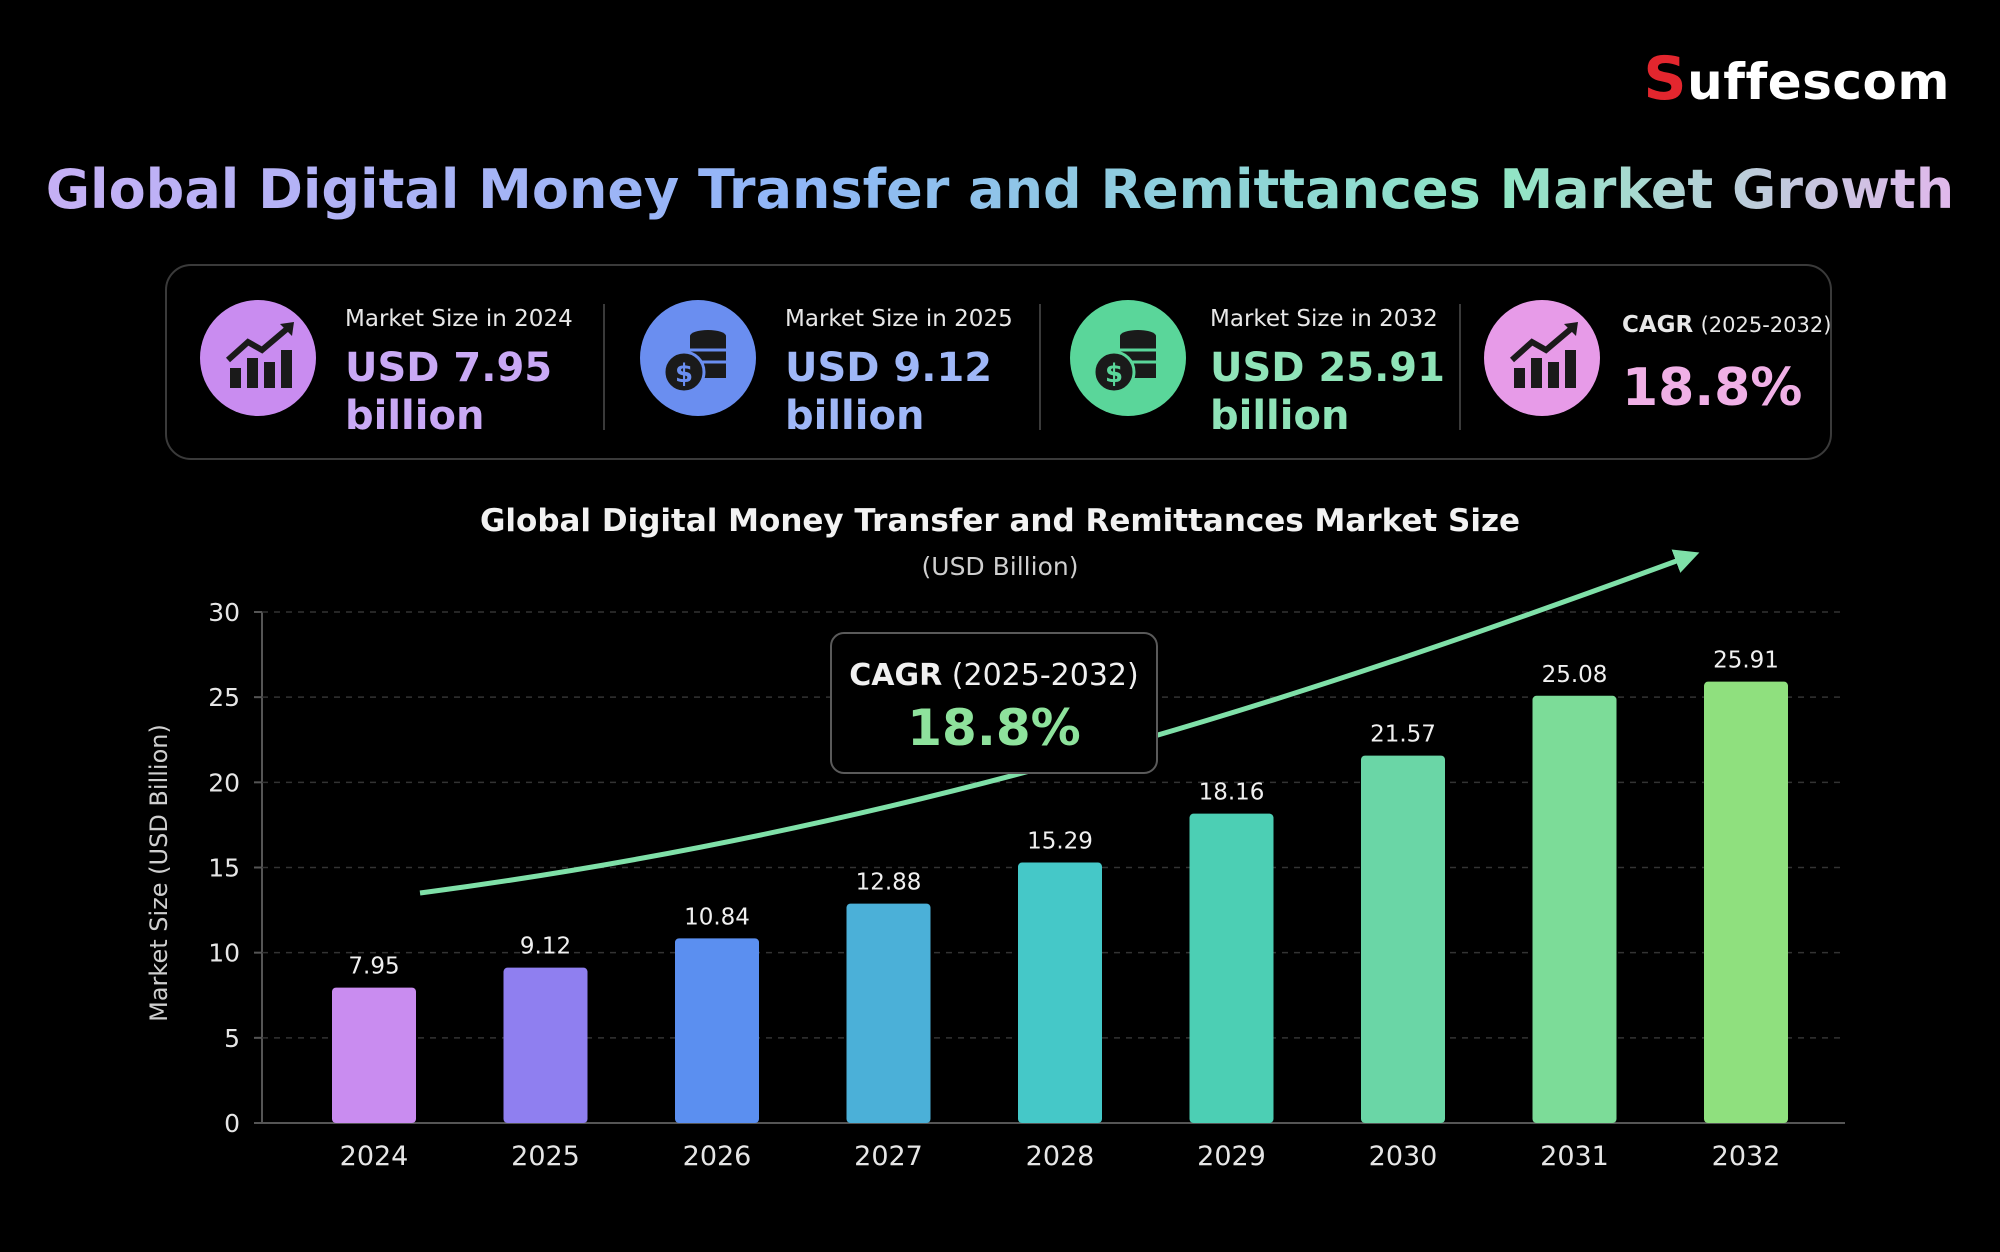  Describe the element at coordinates (224, 953) in the screenshot. I see `y-tick-label: 10` at that location.